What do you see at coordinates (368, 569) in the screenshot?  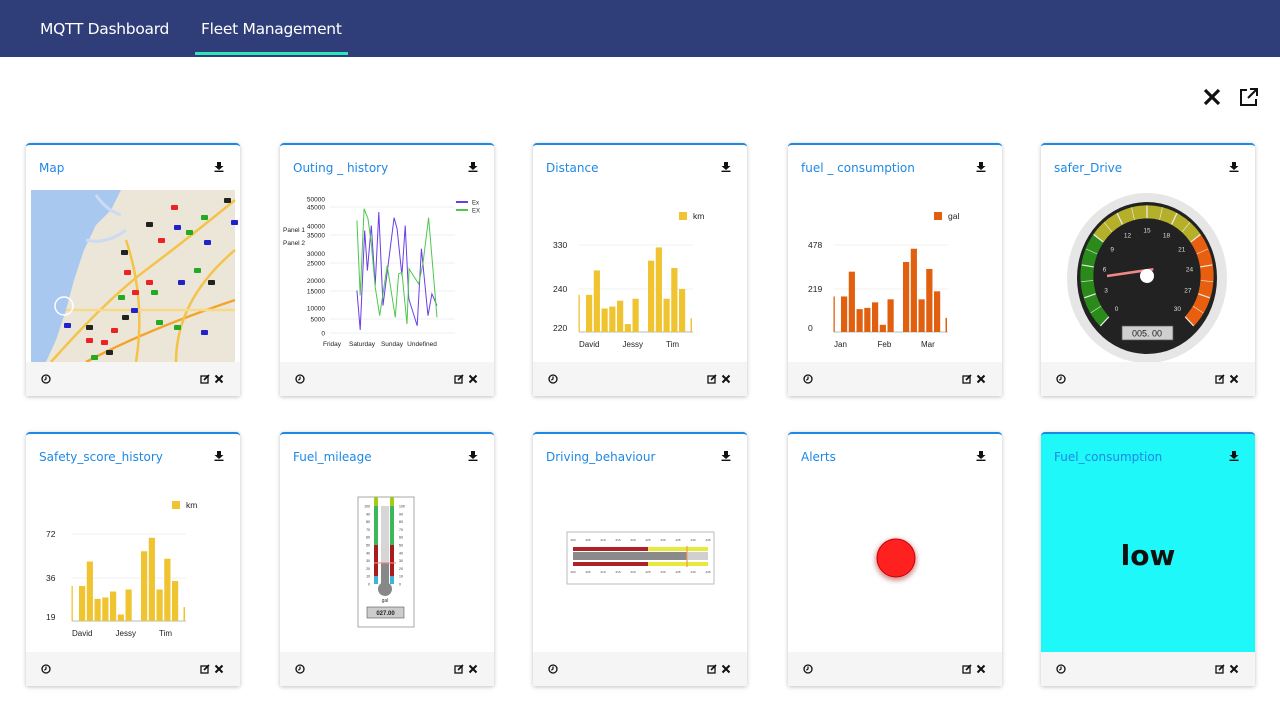 I see `scale-label: 20` at bounding box center [368, 569].